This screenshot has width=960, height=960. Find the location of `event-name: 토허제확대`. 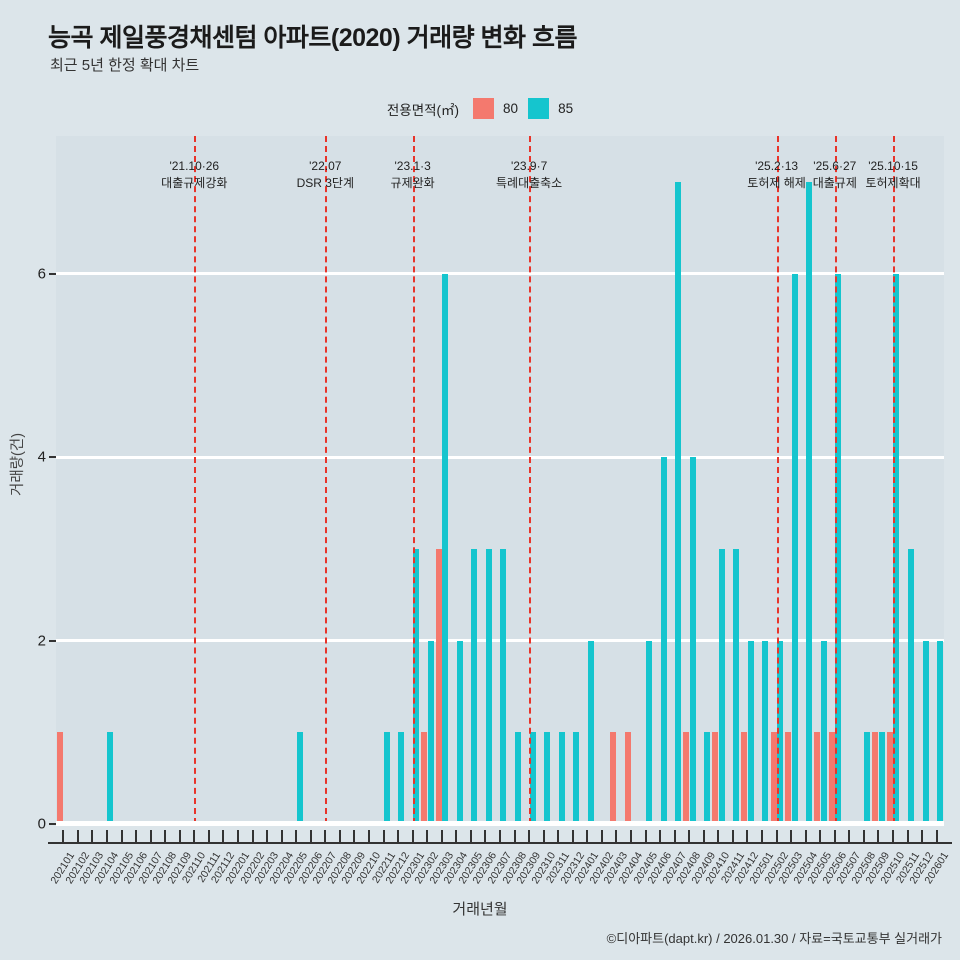

event-name: 토허제확대 is located at coordinates (893, 183).